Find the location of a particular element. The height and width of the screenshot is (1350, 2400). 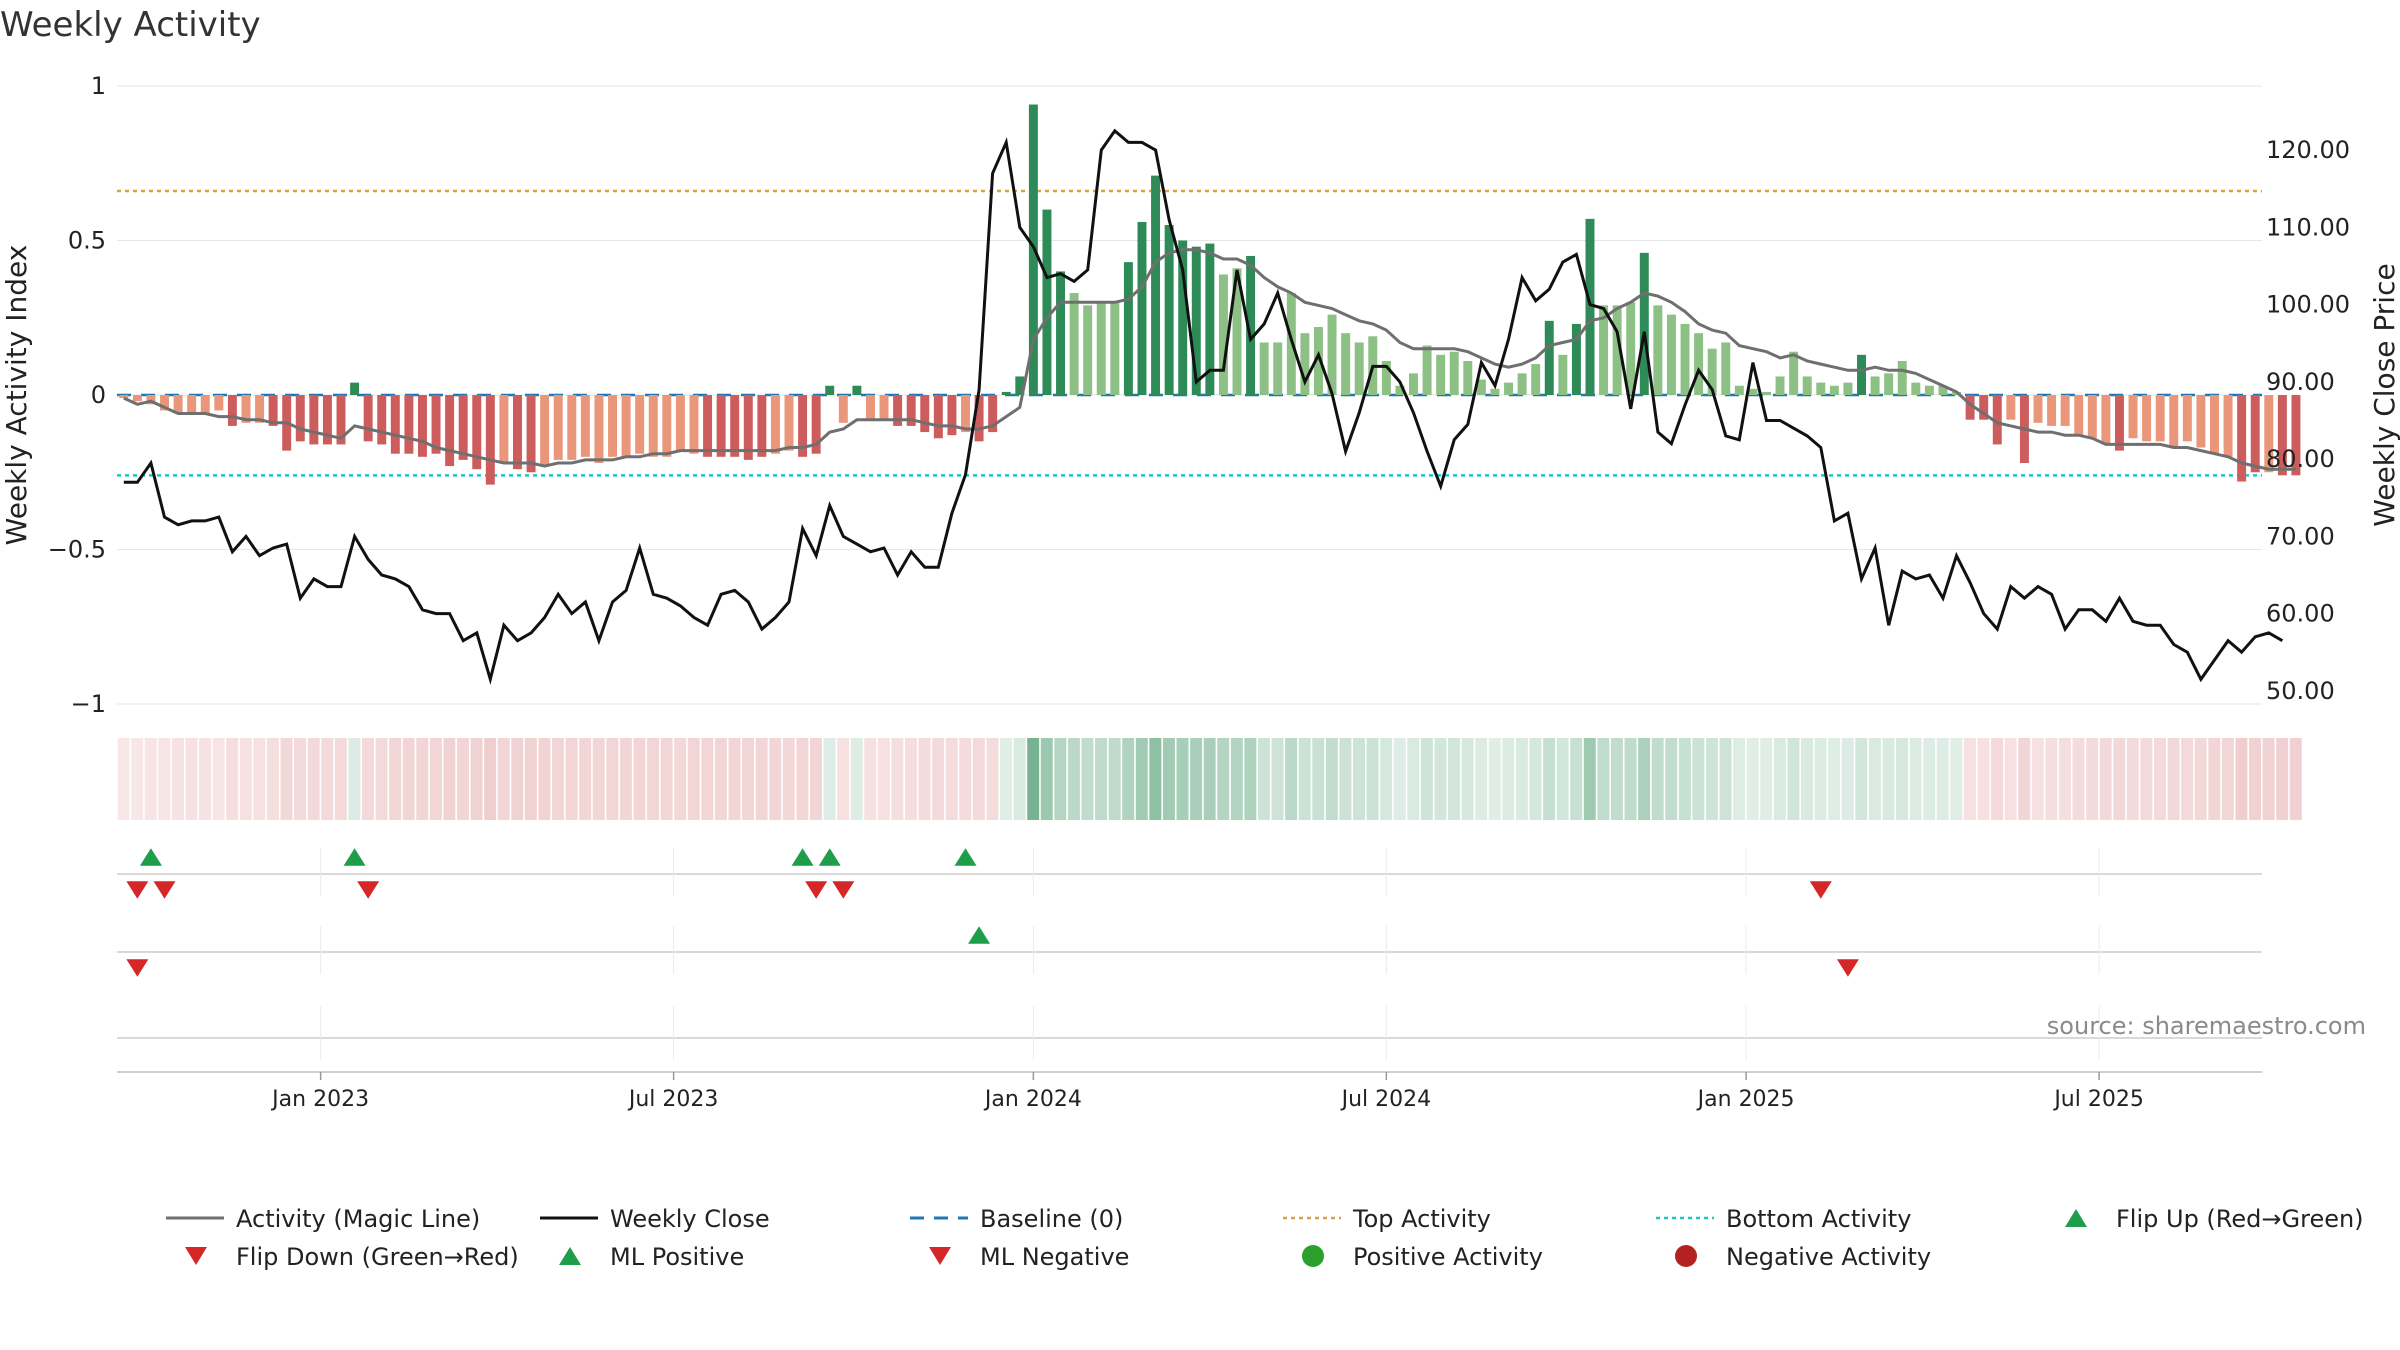

legend-label: ML Positive is located at coordinates (677, 1257).